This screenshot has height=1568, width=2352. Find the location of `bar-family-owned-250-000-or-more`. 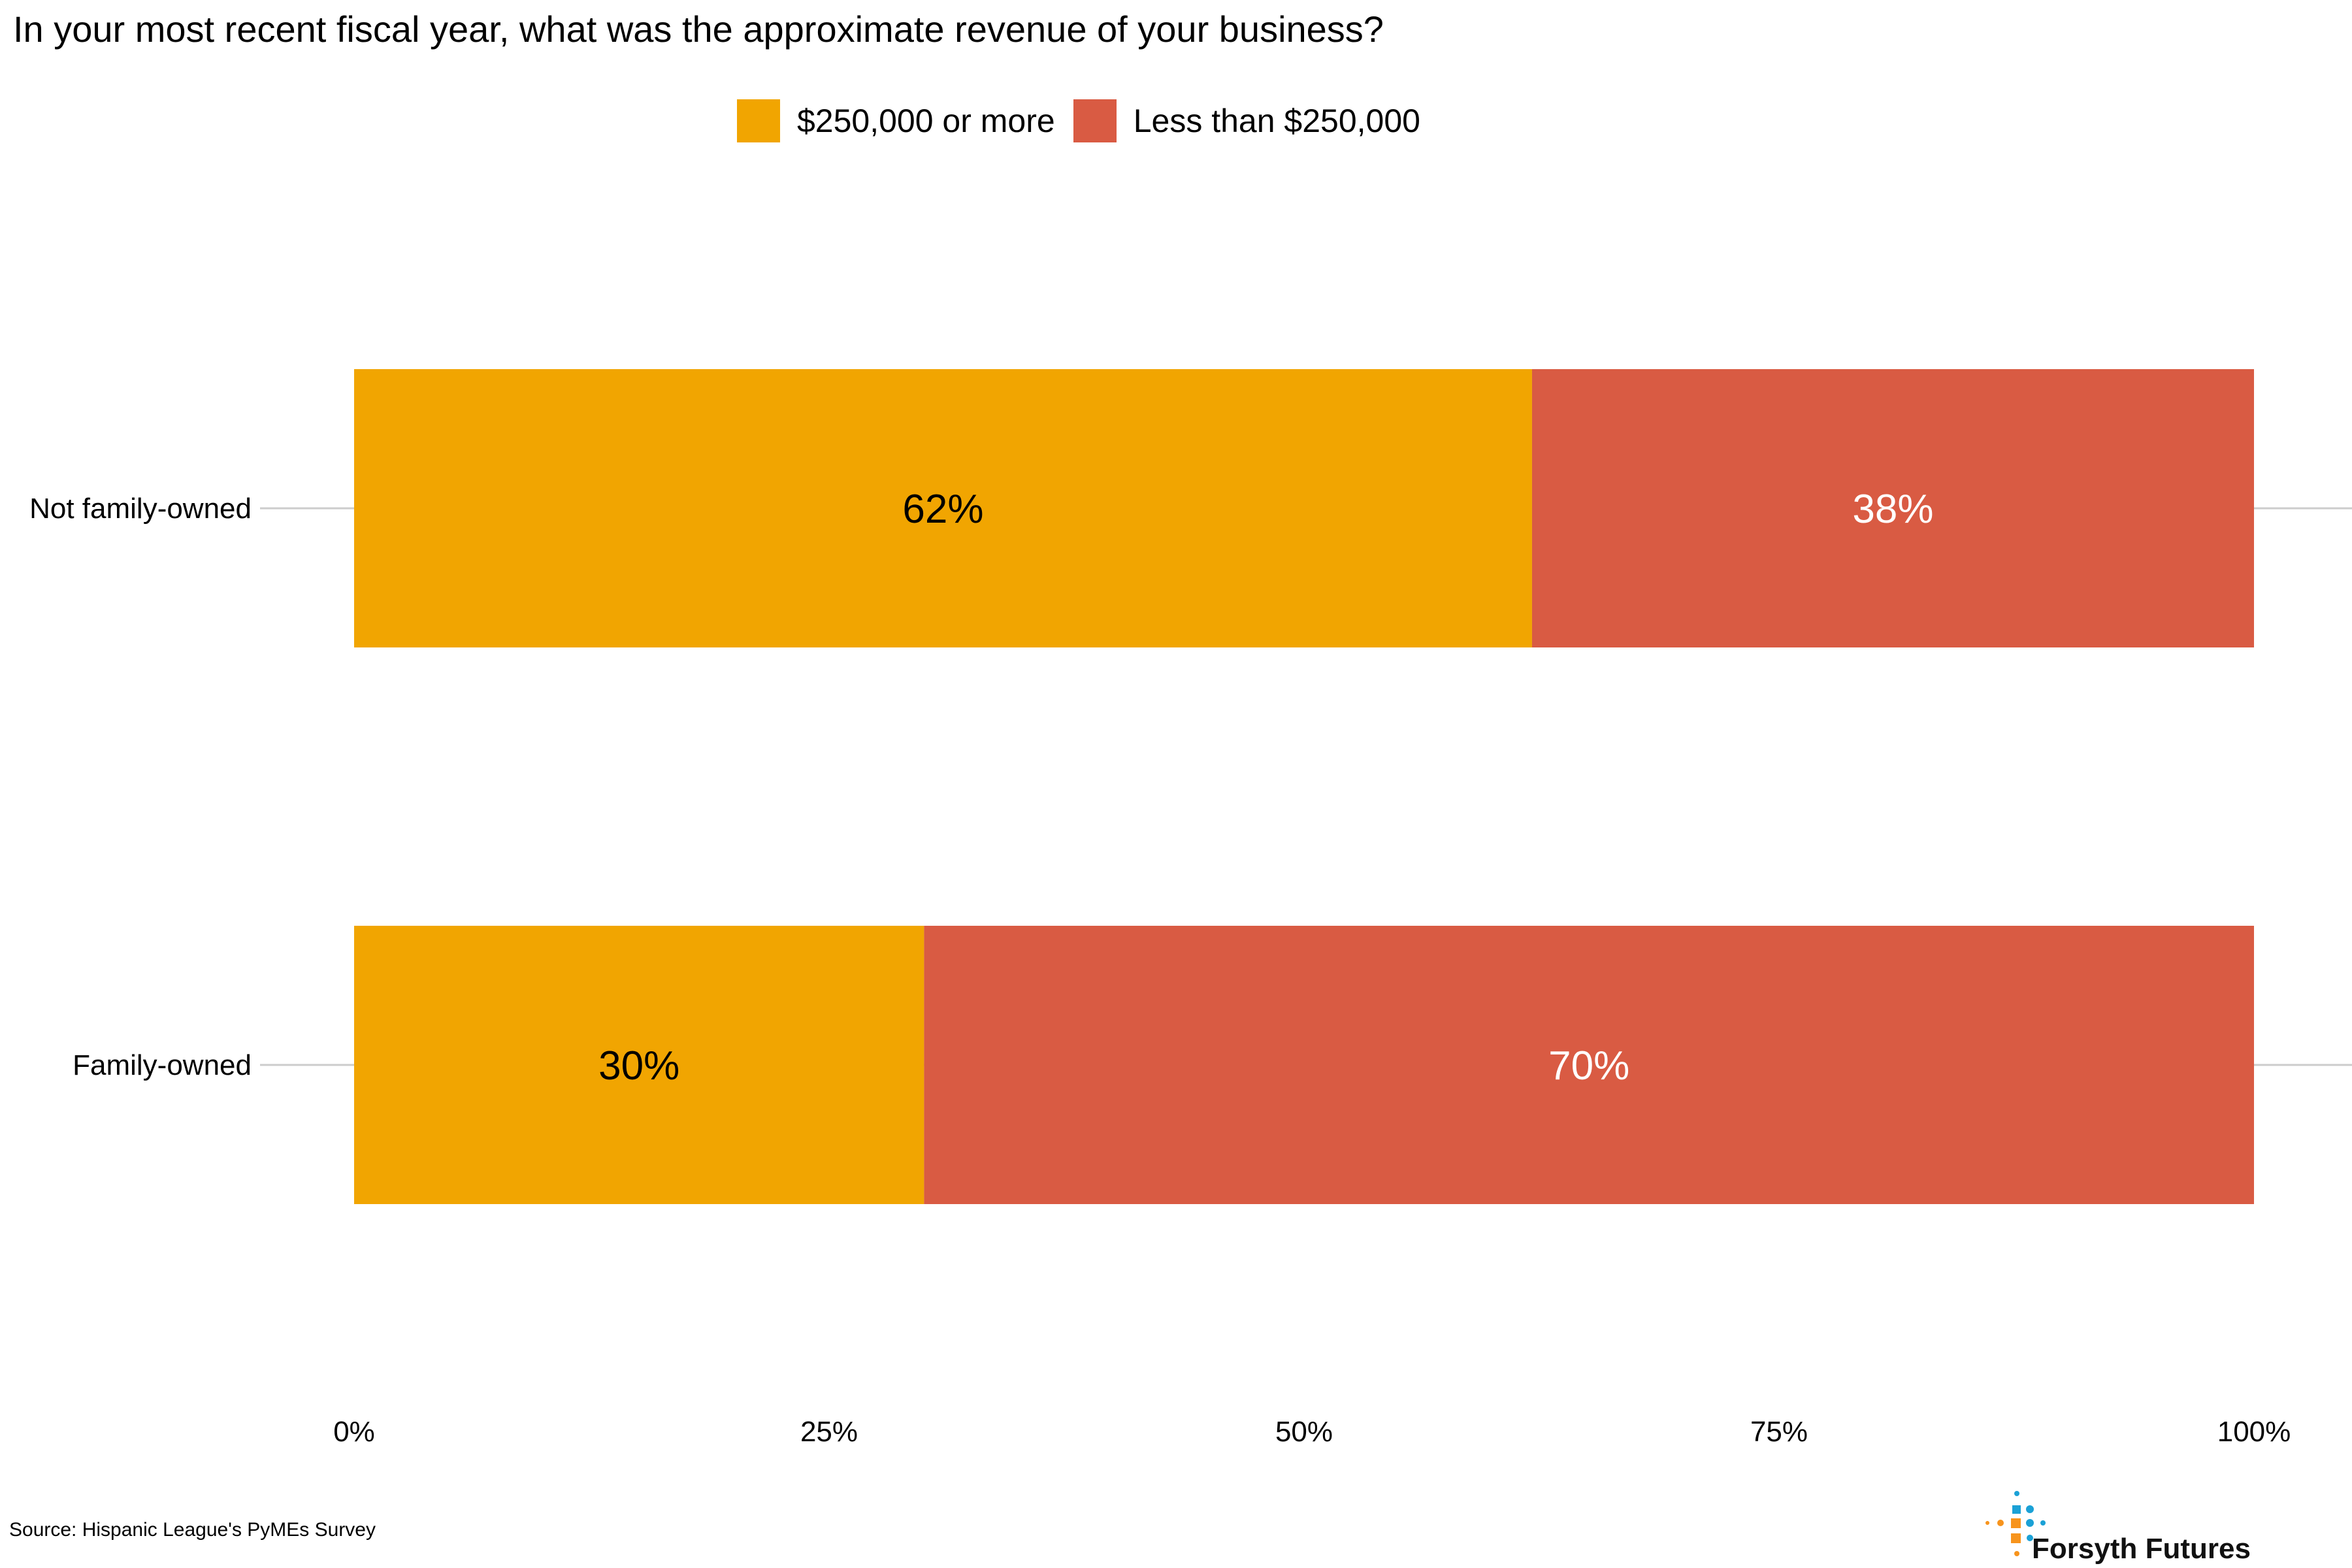

bar-family-owned-250-000-or-more is located at coordinates (639, 1065).